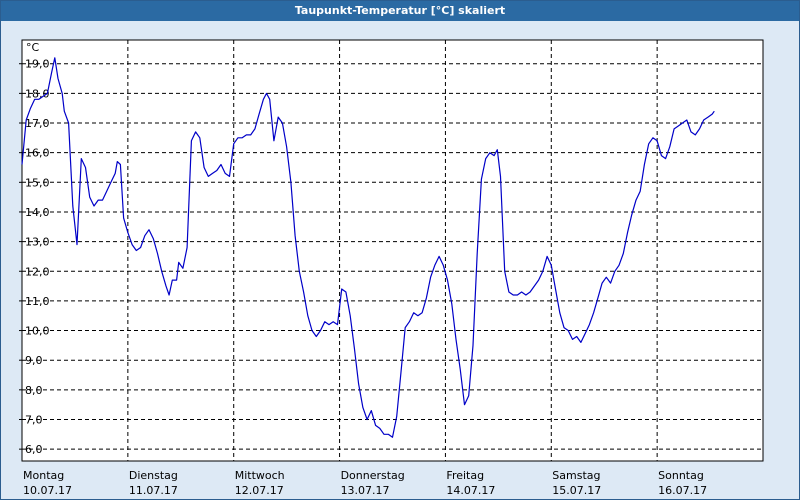 This screenshot has height=500, width=800. Describe the element at coordinates (259, 490) in the screenshot. I see `x-tick-date-label: 12.07.17` at that location.